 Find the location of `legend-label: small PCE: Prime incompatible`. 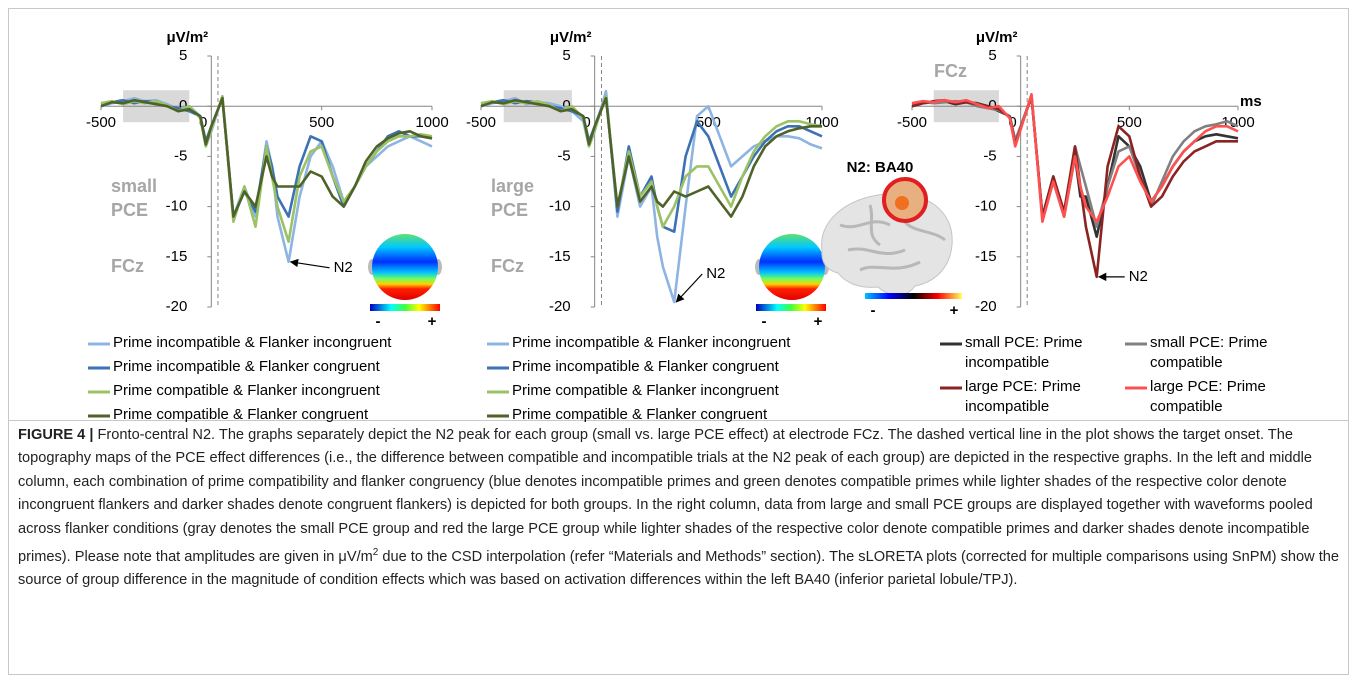

legend-label: small PCE: Prime incompatible is located at coordinates (1024, 352).